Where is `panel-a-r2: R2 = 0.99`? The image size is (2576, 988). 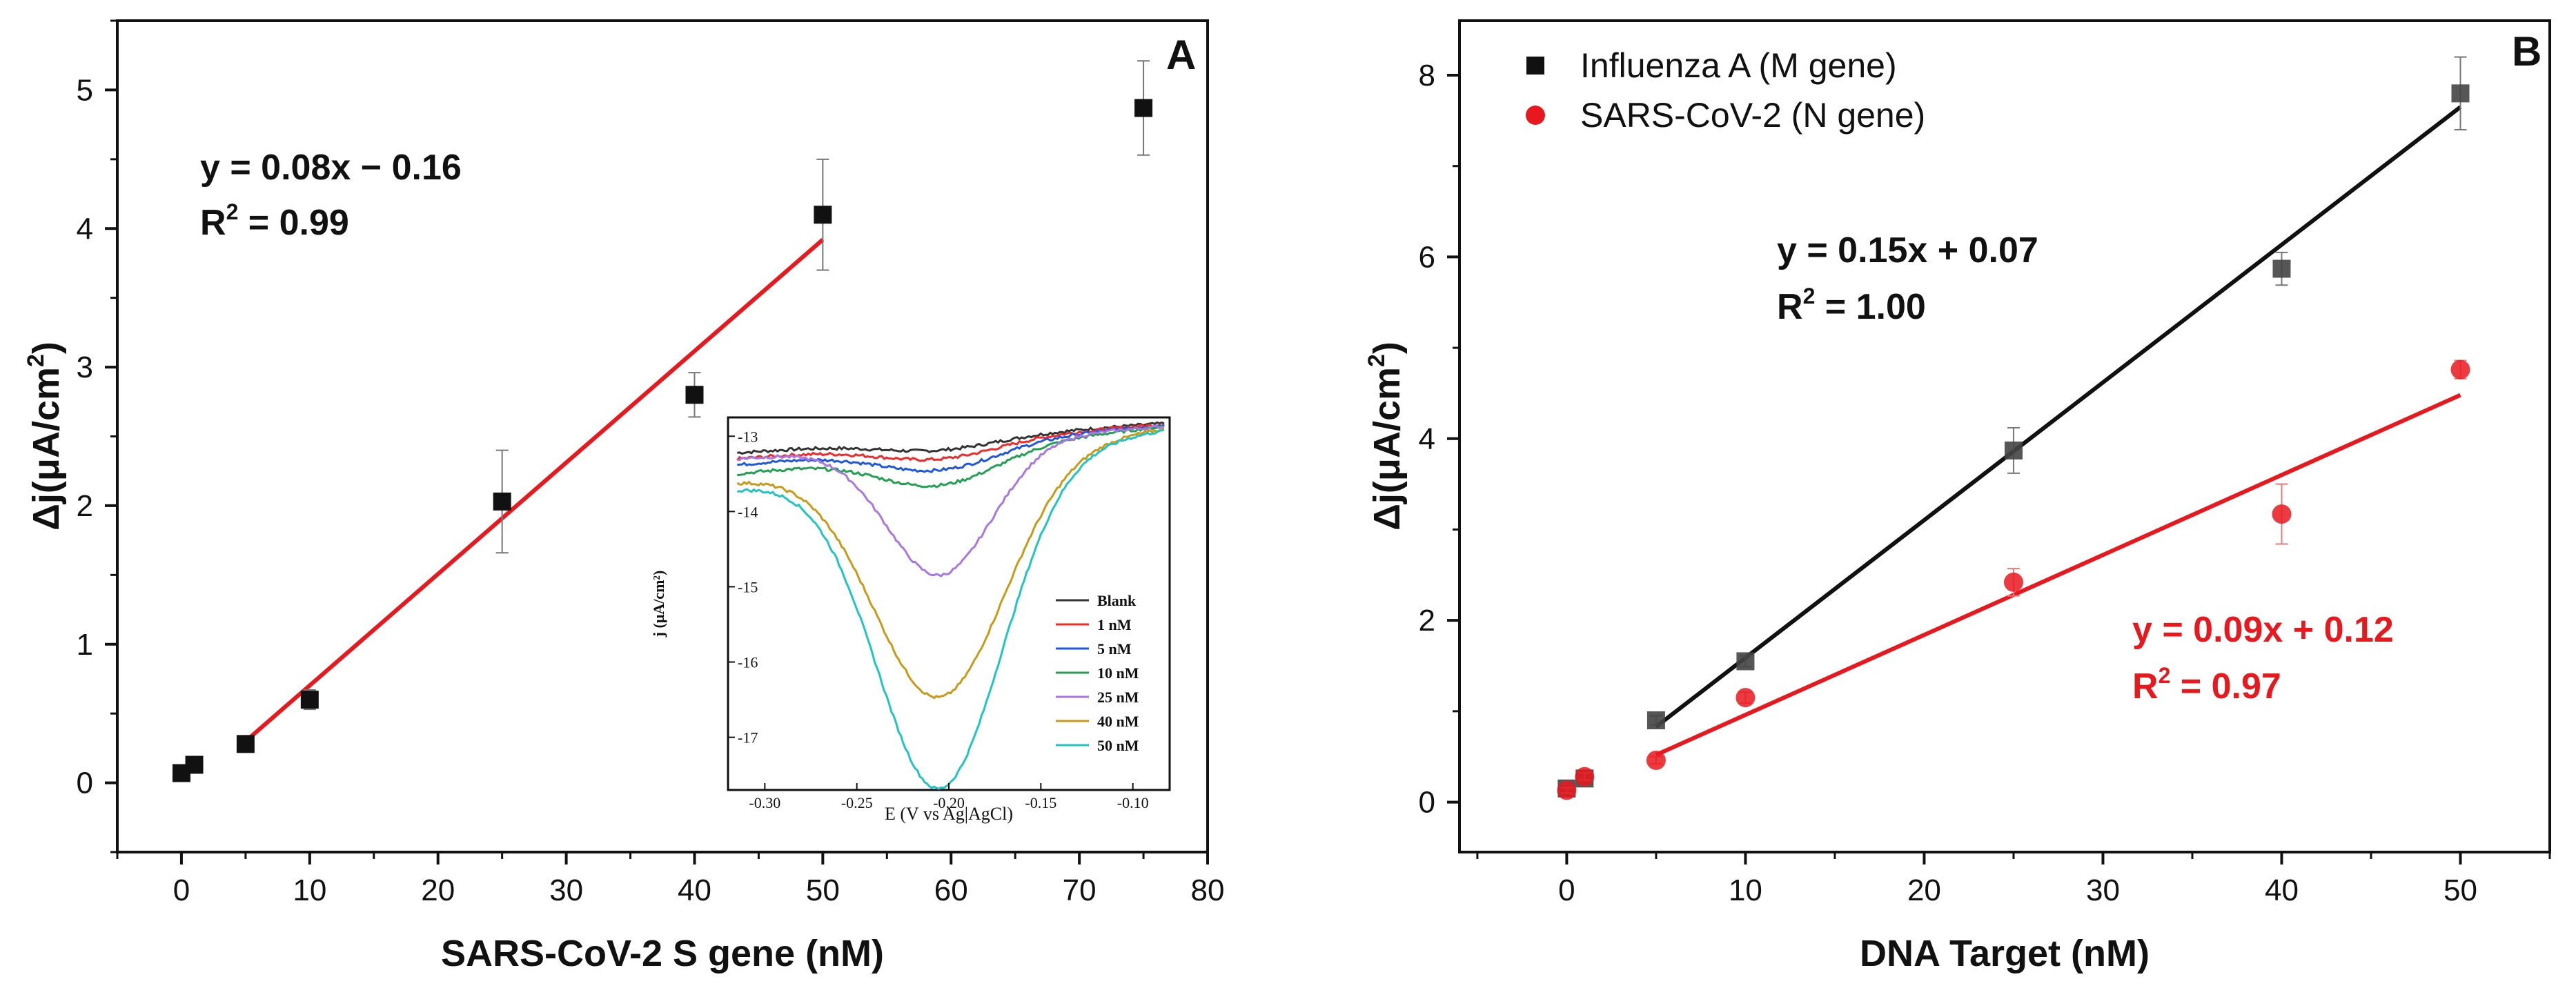
panel-a-r2: R2 = 0.99 is located at coordinates (274, 221).